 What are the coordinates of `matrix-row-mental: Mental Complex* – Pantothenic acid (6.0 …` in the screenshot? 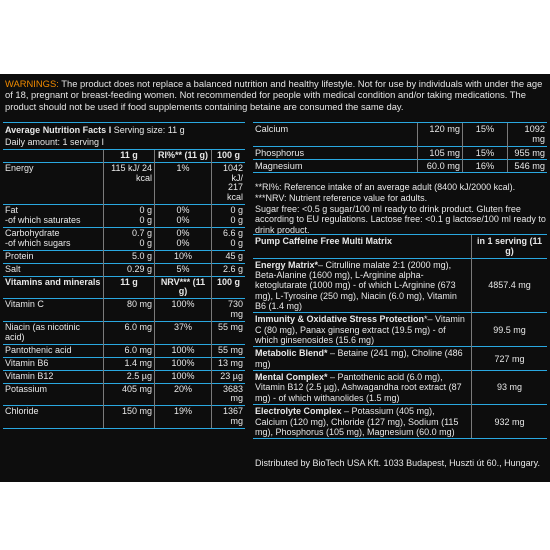 It's located at (400, 387).